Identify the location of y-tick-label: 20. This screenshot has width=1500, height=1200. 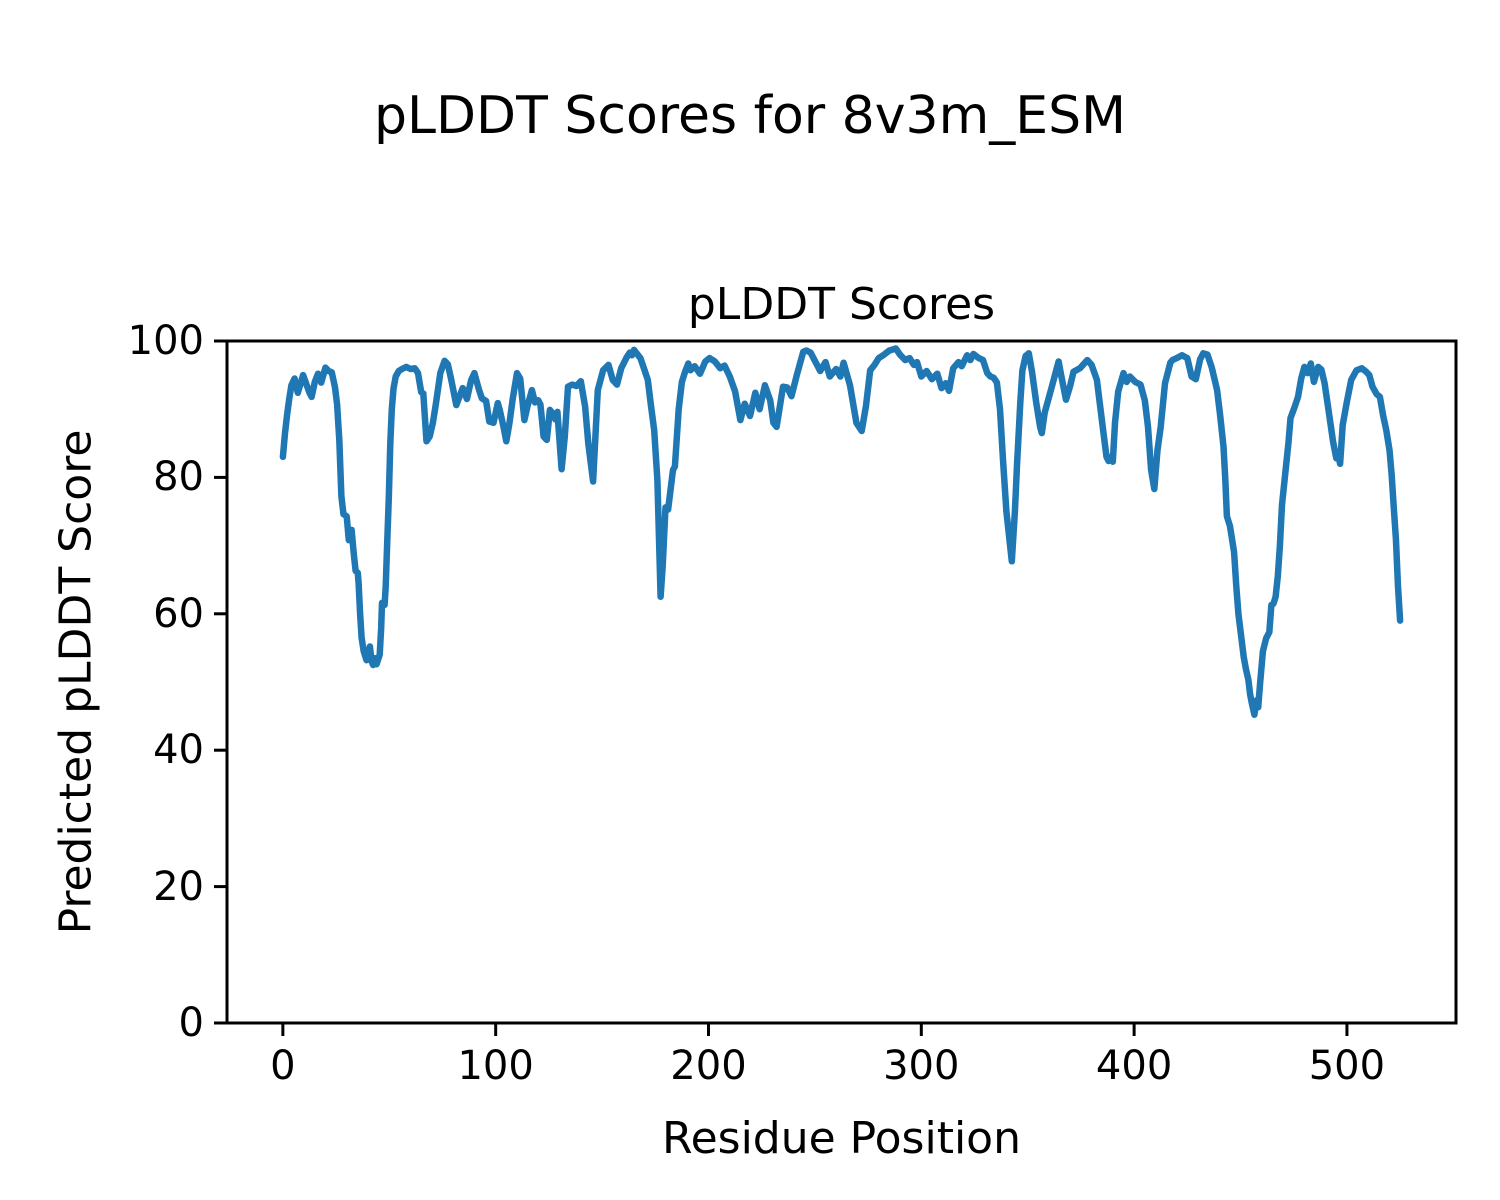
(178, 886).